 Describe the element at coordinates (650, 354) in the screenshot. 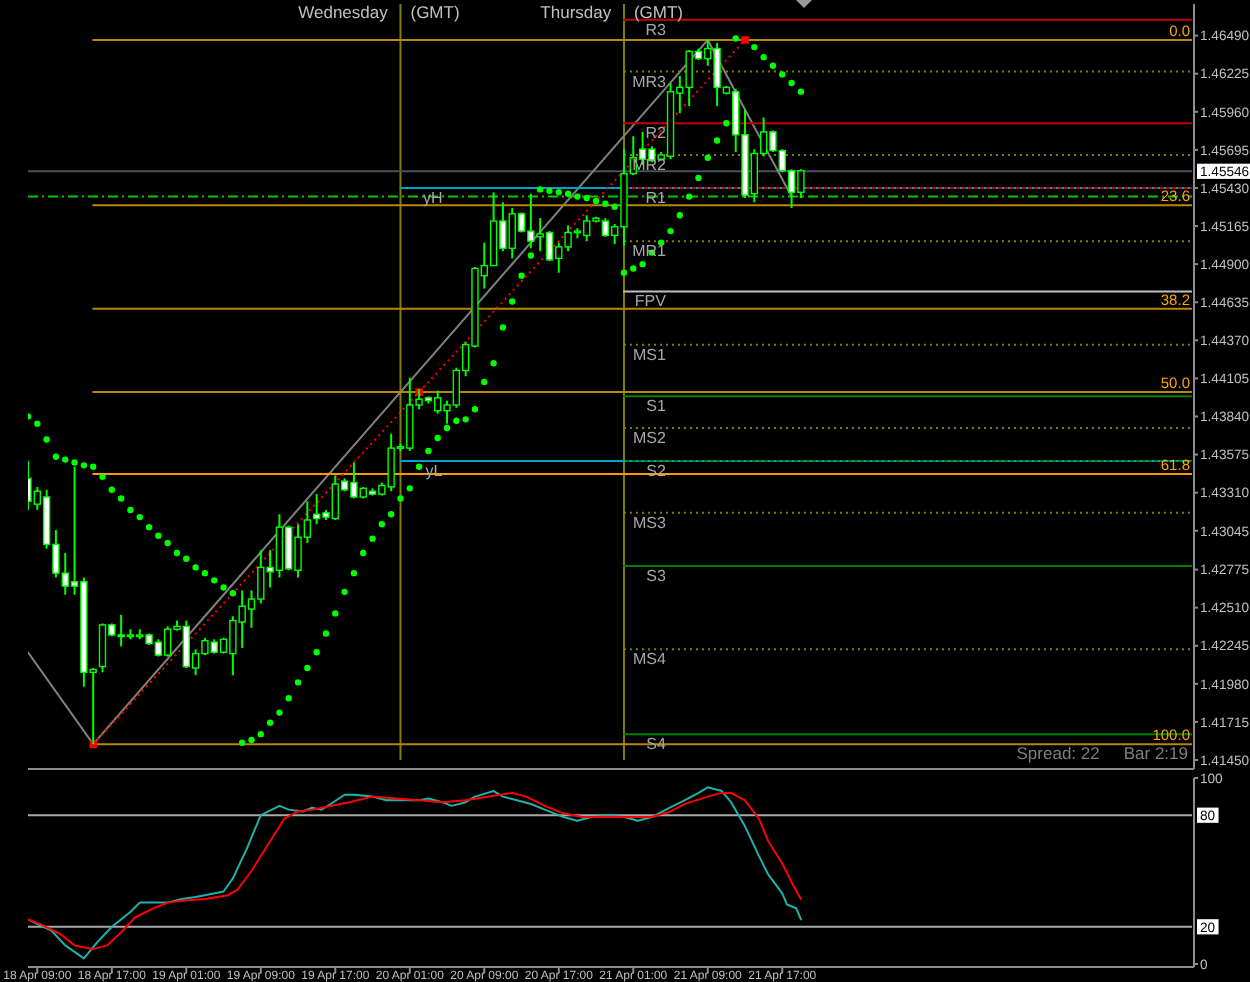

I see `series-label: MS1` at that location.